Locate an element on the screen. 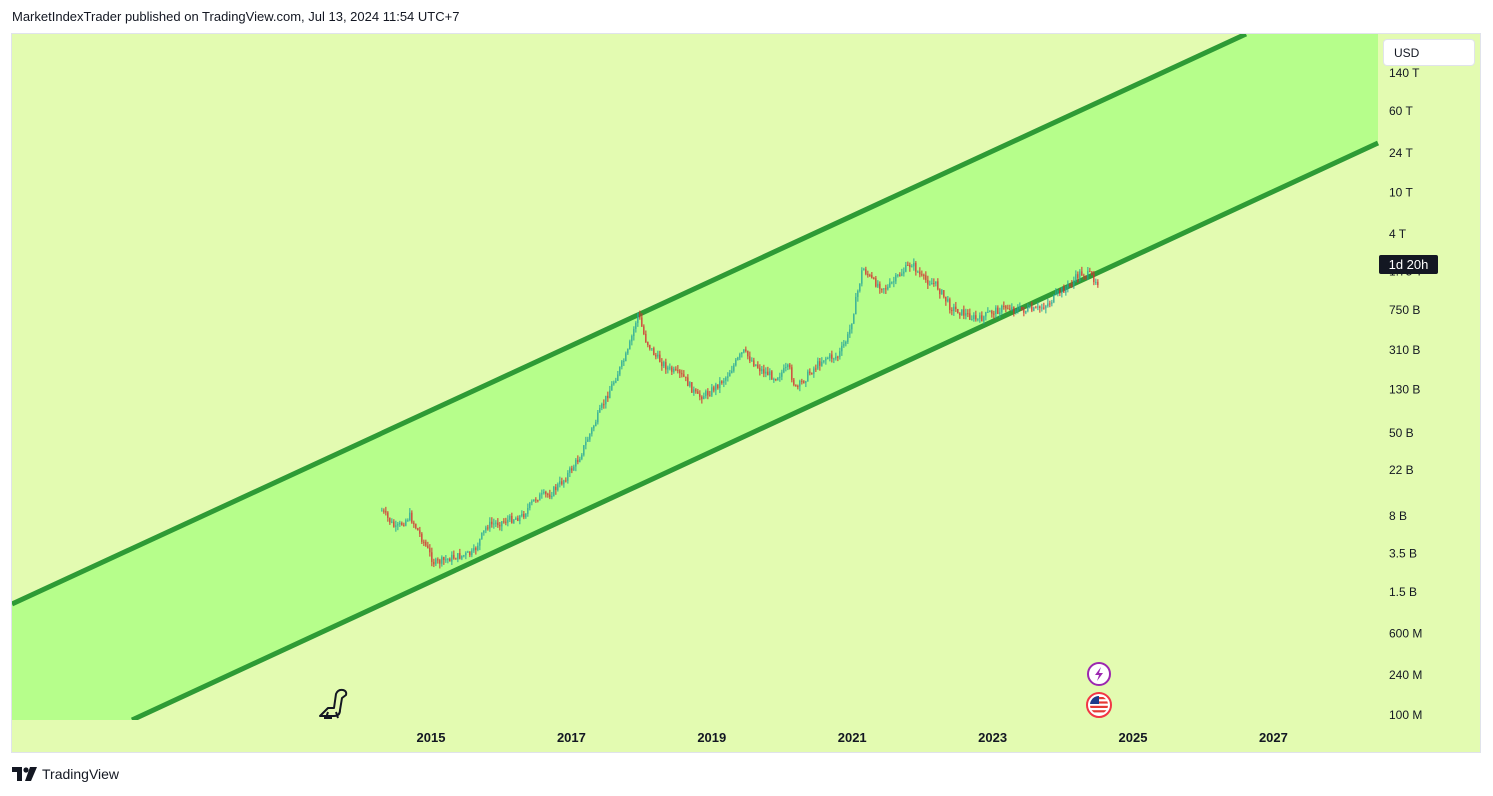 Image resolution: width=1493 pixels, height=796 pixels. y-tick-label: 22 B is located at coordinates (1401, 470).